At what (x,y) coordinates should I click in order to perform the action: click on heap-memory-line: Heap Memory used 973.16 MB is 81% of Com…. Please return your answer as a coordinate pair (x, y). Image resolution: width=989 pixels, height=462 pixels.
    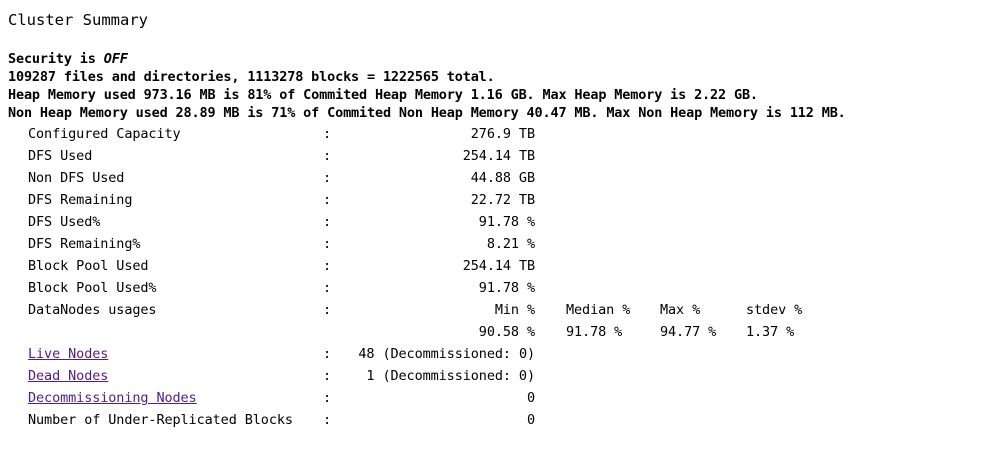
    Looking at the image, I should click on (383, 95).